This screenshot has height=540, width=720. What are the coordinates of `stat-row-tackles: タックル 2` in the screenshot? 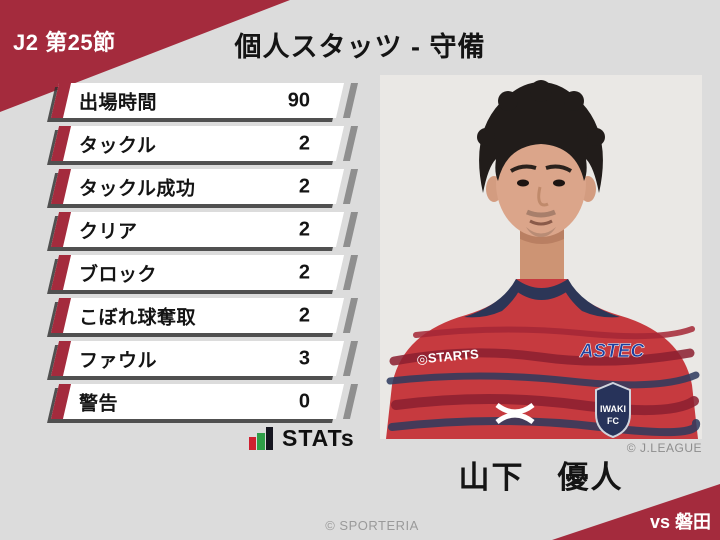 It's located at (204, 143).